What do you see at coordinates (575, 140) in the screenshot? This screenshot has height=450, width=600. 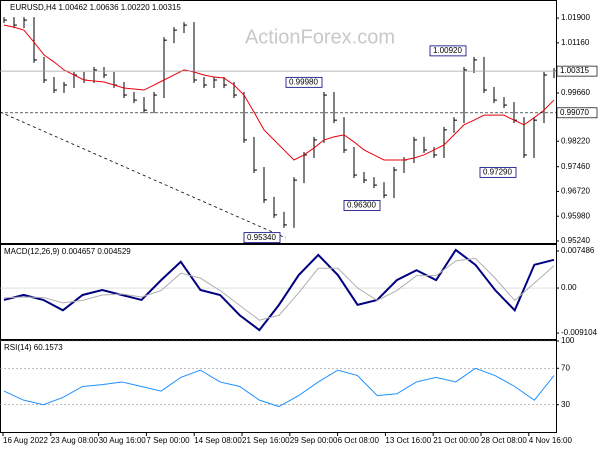 I see `y-tick-label: 0.98220` at bounding box center [575, 140].